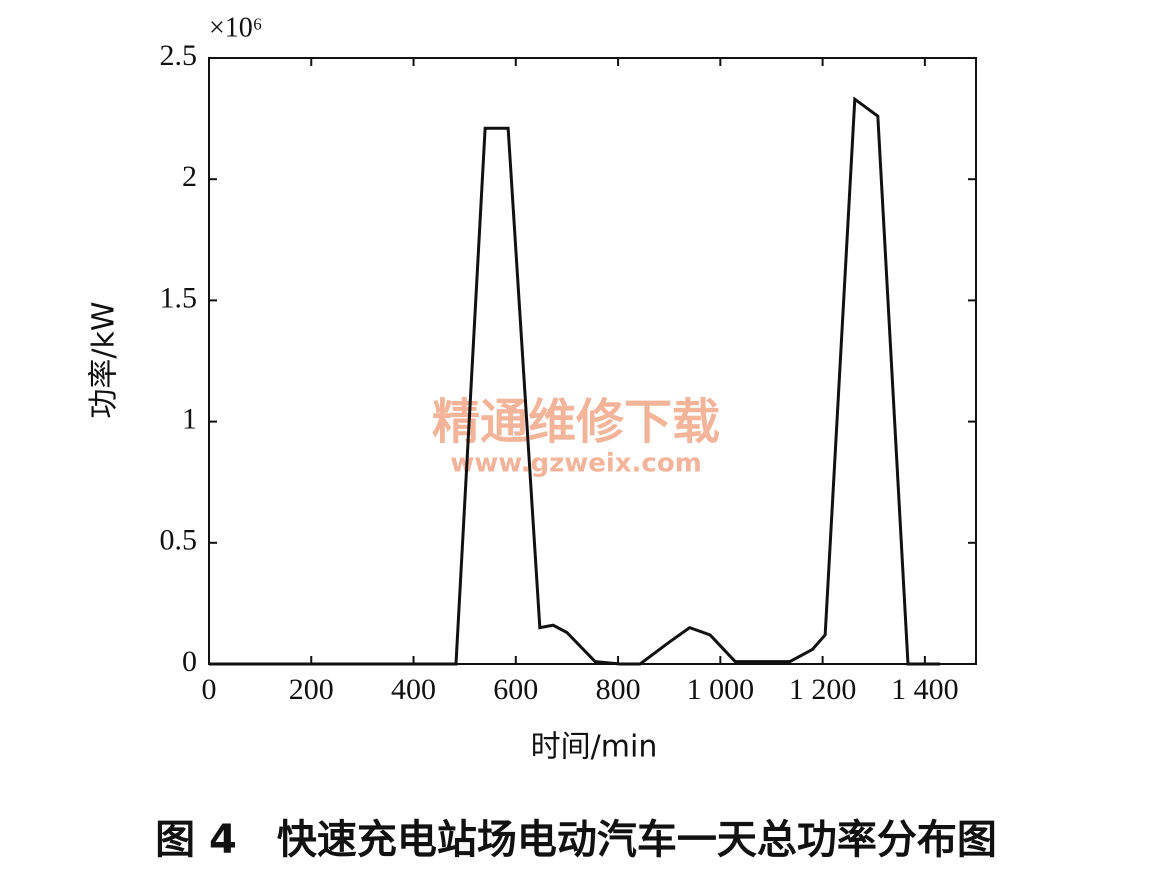 The height and width of the screenshot is (871, 1153). I want to click on y-tick-label: 2, so click(189, 176).